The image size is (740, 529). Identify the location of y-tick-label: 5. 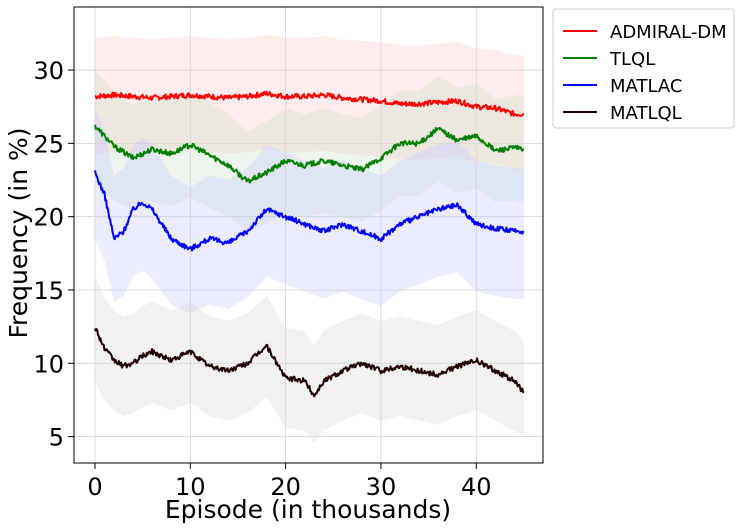
(56, 438).